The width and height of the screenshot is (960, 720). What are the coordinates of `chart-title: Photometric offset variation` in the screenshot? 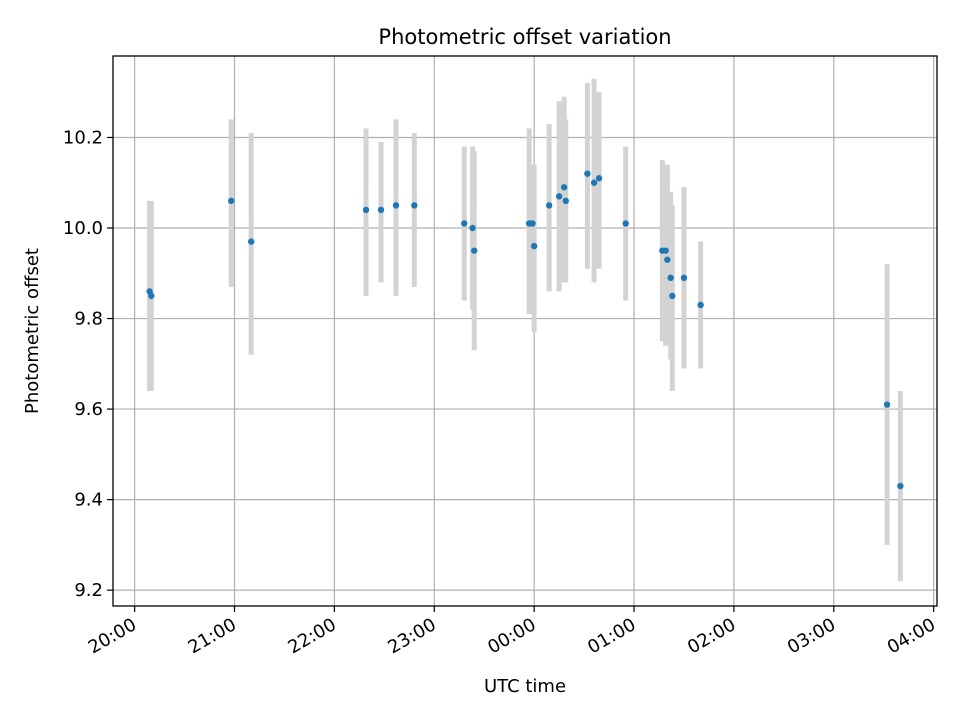 It's located at (524, 37).